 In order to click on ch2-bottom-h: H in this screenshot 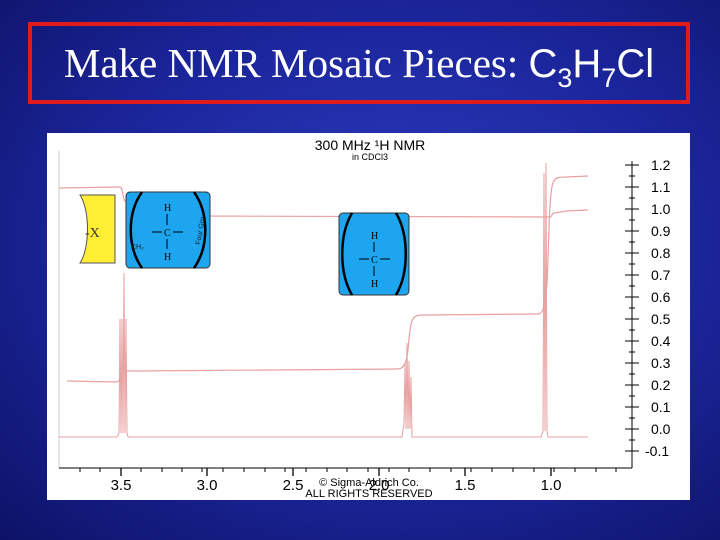, I will do `click(167, 257)`.